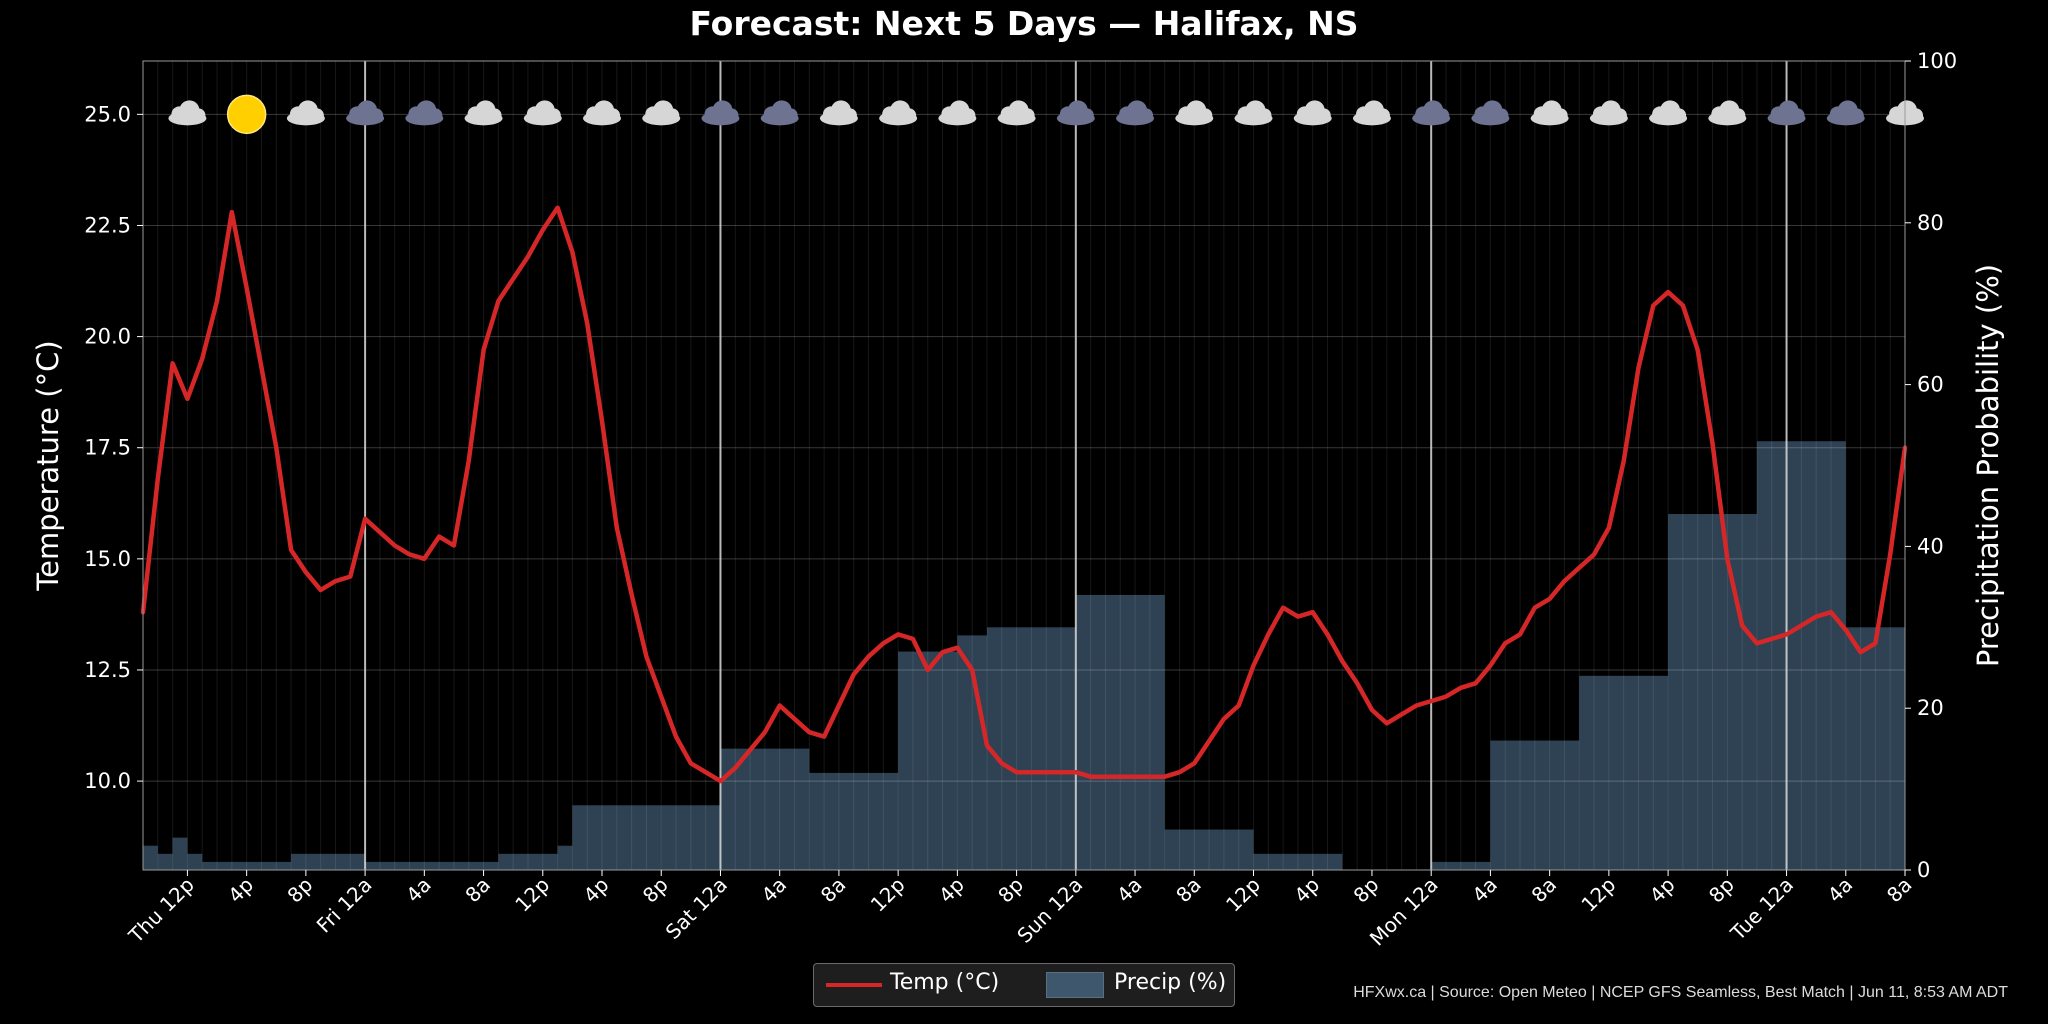 The height and width of the screenshot is (1024, 2048). I want to click on x-tick-label: Tue 12a, so click(1761, 909).